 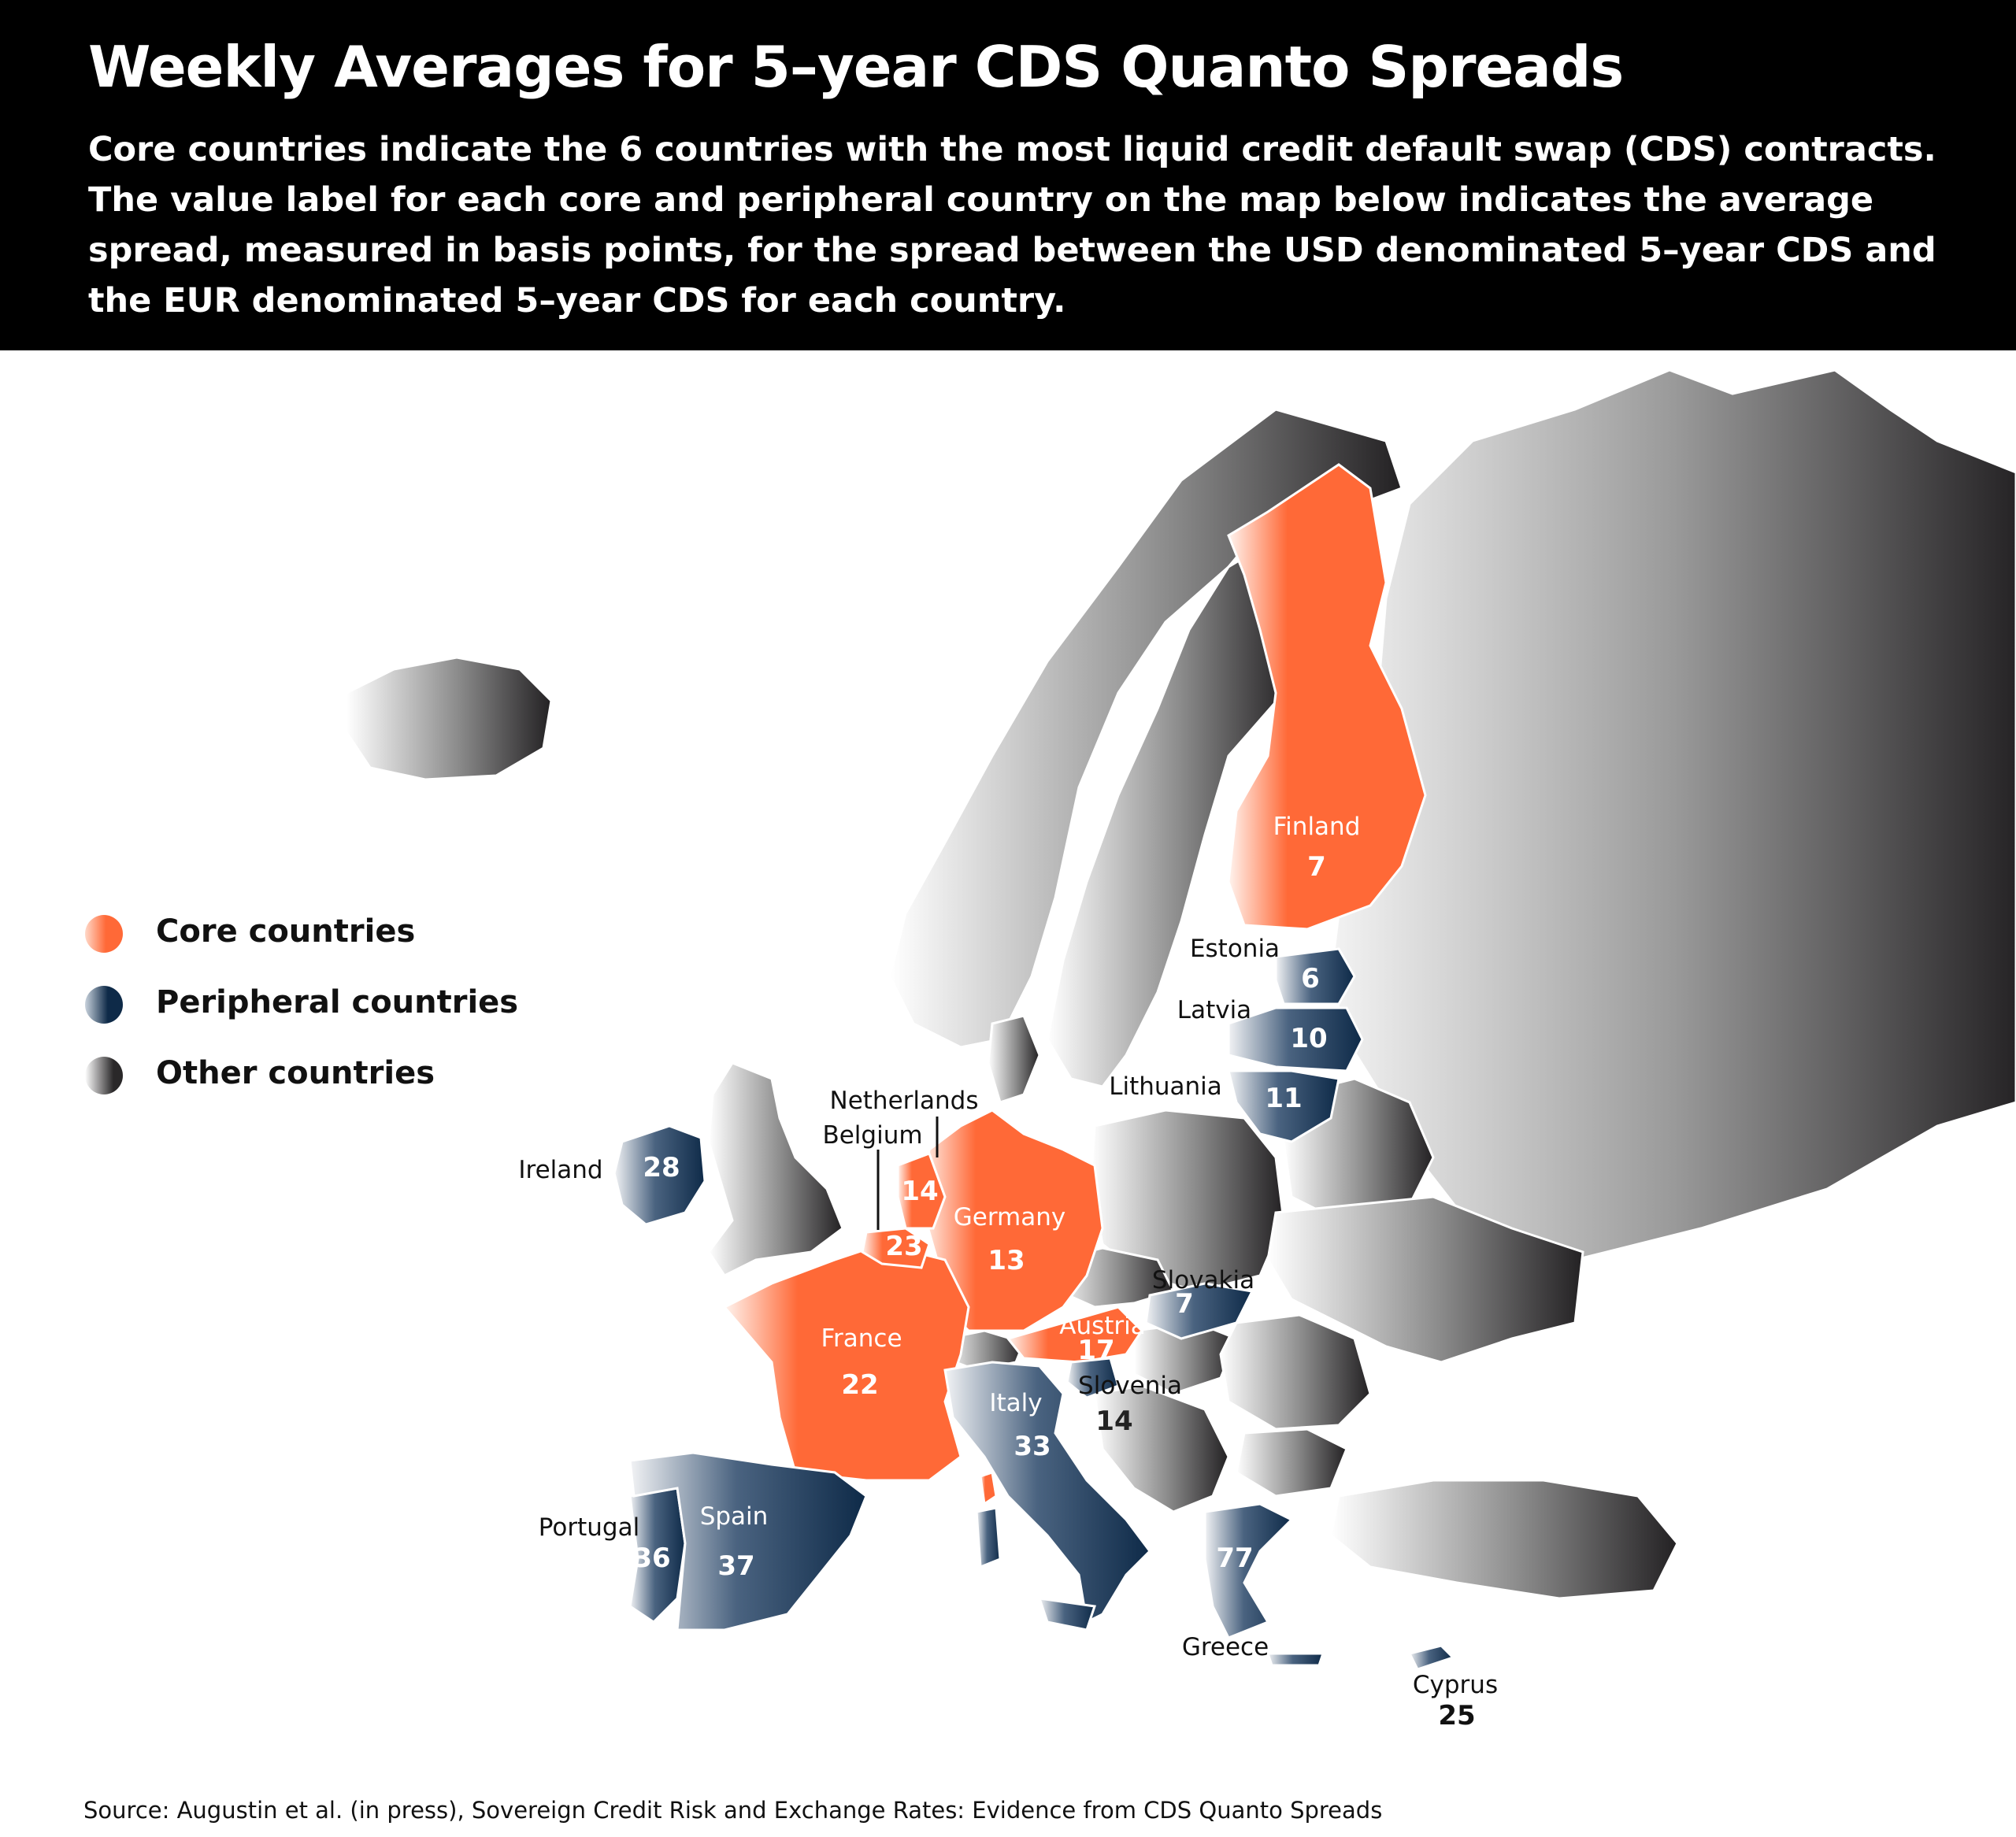 I want to click on germany-name-label: Germany, so click(x=1009, y=1217).